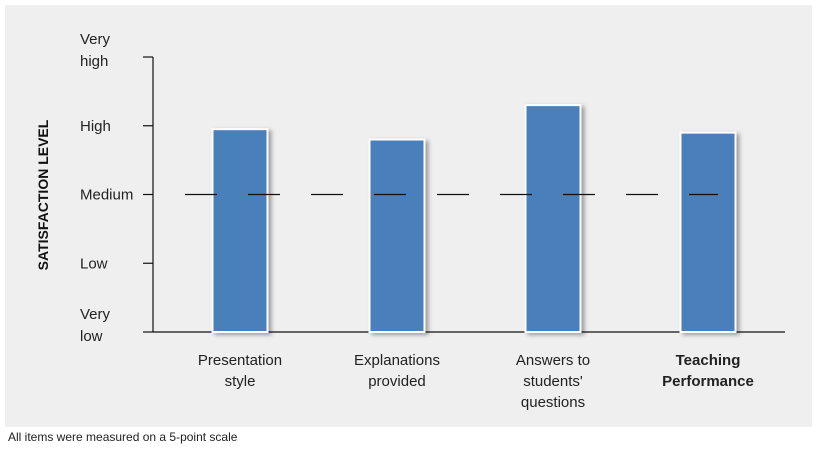 The height and width of the screenshot is (450, 817). Describe the element at coordinates (553, 381) in the screenshot. I see `category-label: Answers to students' questions` at that location.